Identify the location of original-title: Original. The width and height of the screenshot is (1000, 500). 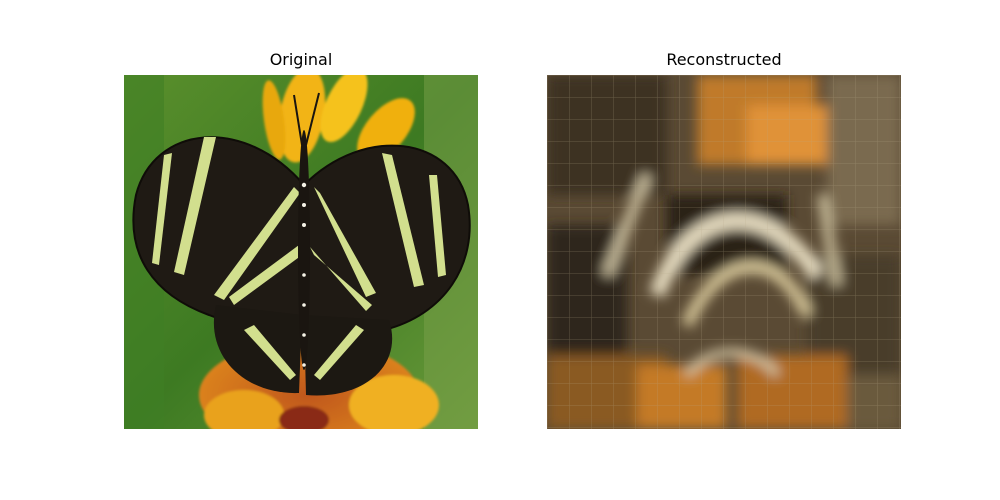
(301, 59).